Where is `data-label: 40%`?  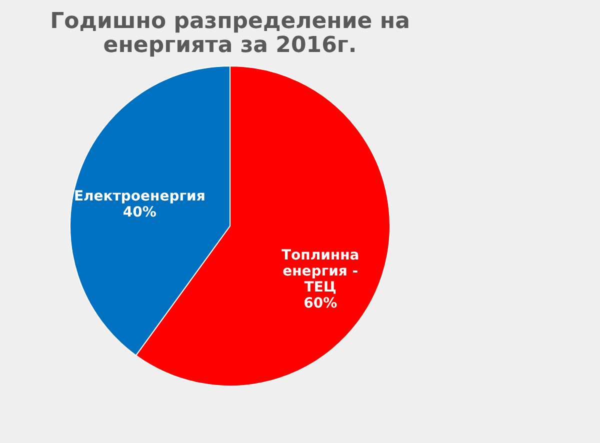
data-label: 40% is located at coordinates (139, 212).